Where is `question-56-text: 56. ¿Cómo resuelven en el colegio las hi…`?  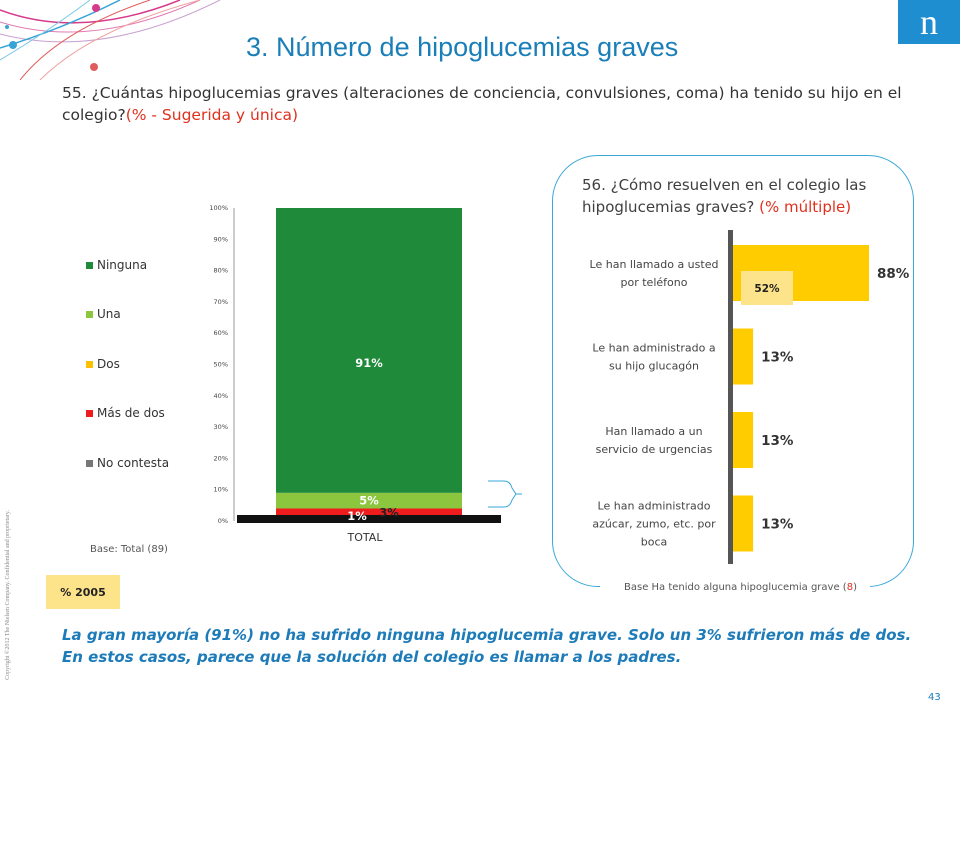
question-56-text: 56. ¿Cómo resuelven en el colegio las hi… is located at coordinates (724, 196).